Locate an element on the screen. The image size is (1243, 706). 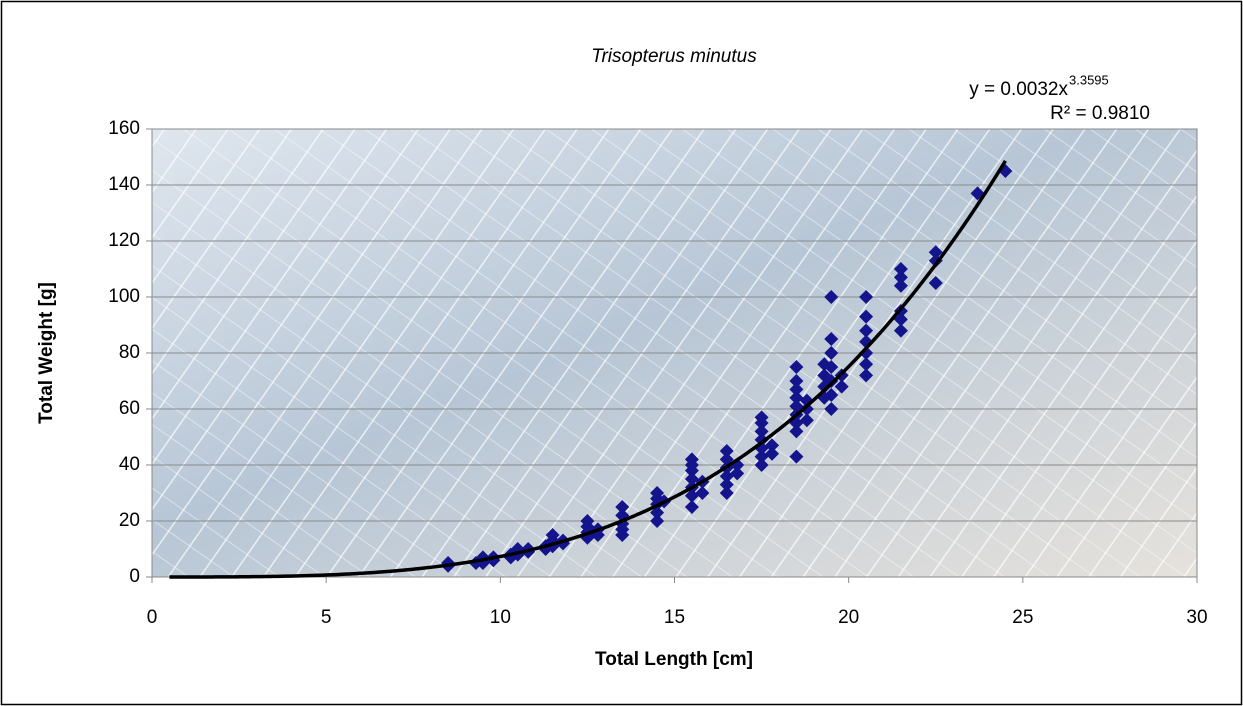
x-tick-label: 15 is located at coordinates (674, 617).